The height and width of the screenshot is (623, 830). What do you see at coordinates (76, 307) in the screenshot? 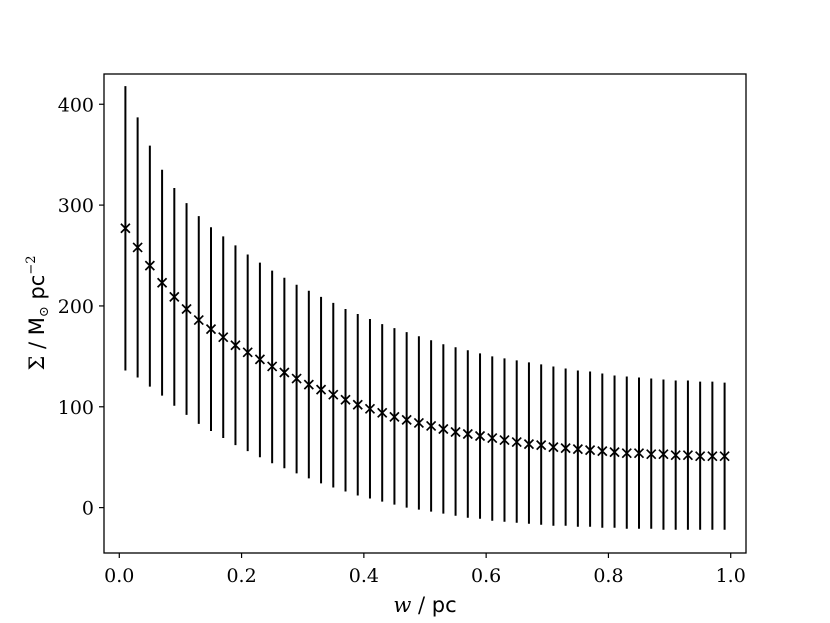
I see `y-tick-label: 200` at bounding box center [76, 307].